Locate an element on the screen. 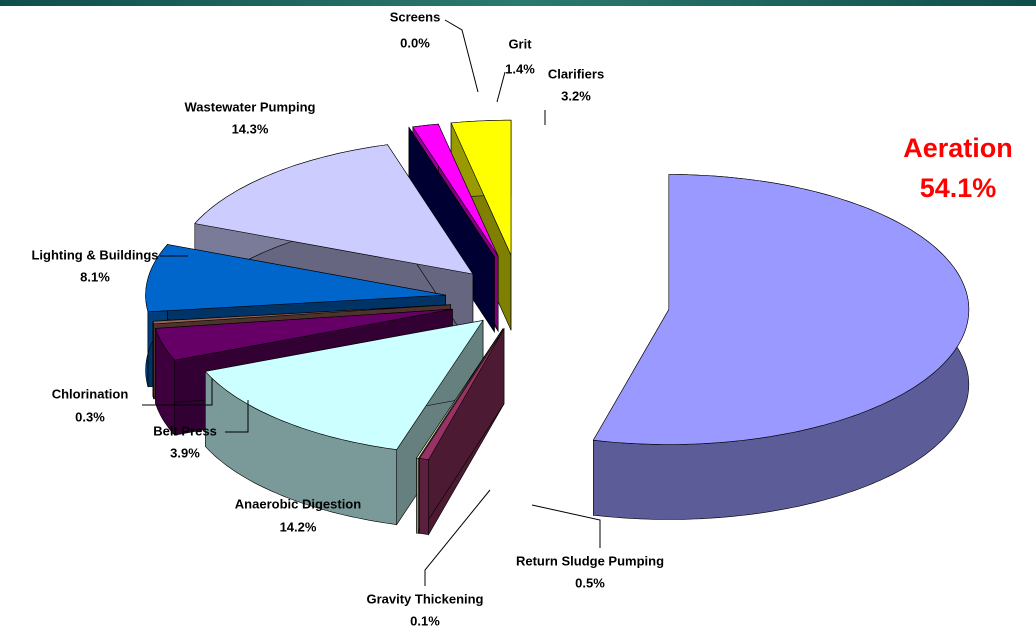 The width and height of the screenshot is (1036, 630). slice-value-label: 14.3% is located at coordinates (250, 128).